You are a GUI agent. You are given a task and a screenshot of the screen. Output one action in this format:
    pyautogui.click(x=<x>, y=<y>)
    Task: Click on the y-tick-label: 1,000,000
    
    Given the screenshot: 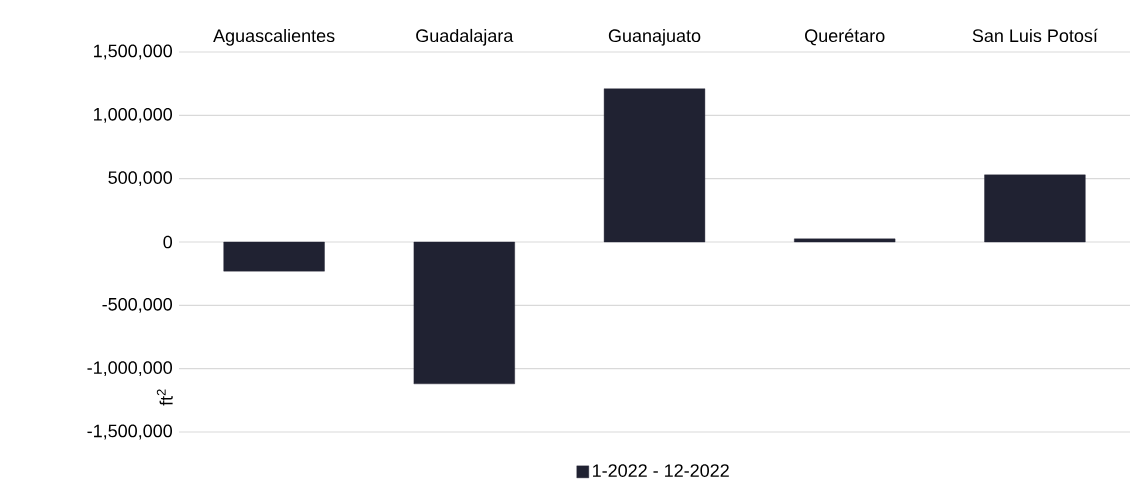 What is the action you would take?
    pyautogui.click(x=133, y=115)
    